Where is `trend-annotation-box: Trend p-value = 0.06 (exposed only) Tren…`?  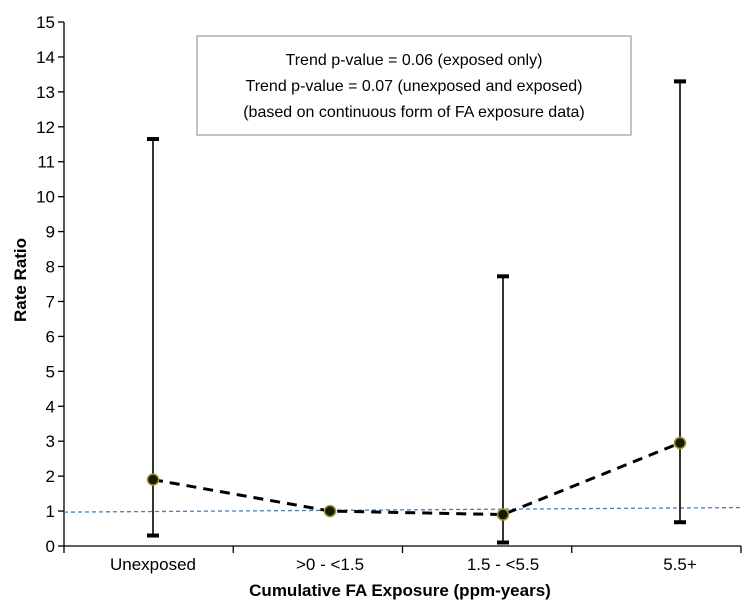
trend-annotation-box: Trend p-value = 0.06 (exposed only) Tren… is located at coordinates (414, 85).